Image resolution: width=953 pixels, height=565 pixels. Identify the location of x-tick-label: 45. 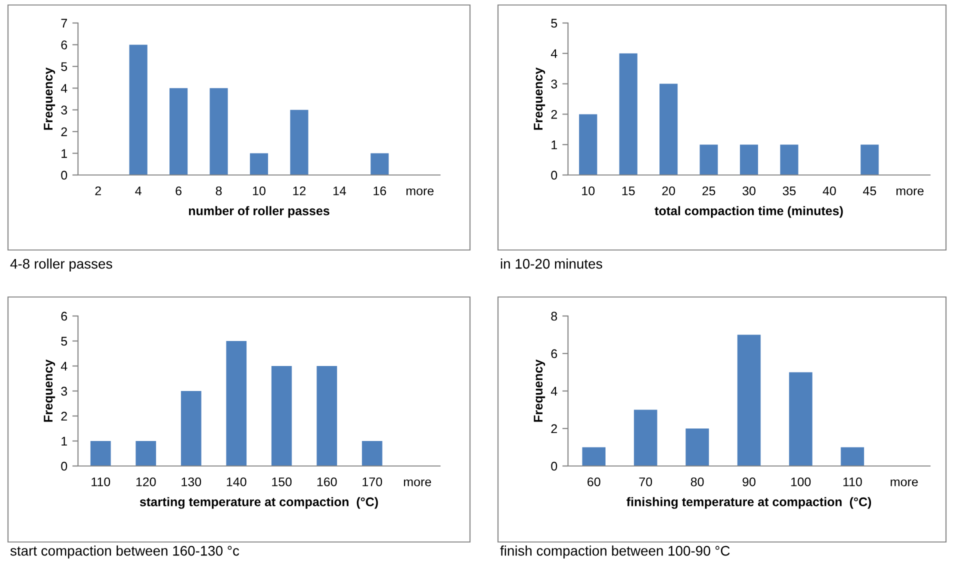
(869, 191).